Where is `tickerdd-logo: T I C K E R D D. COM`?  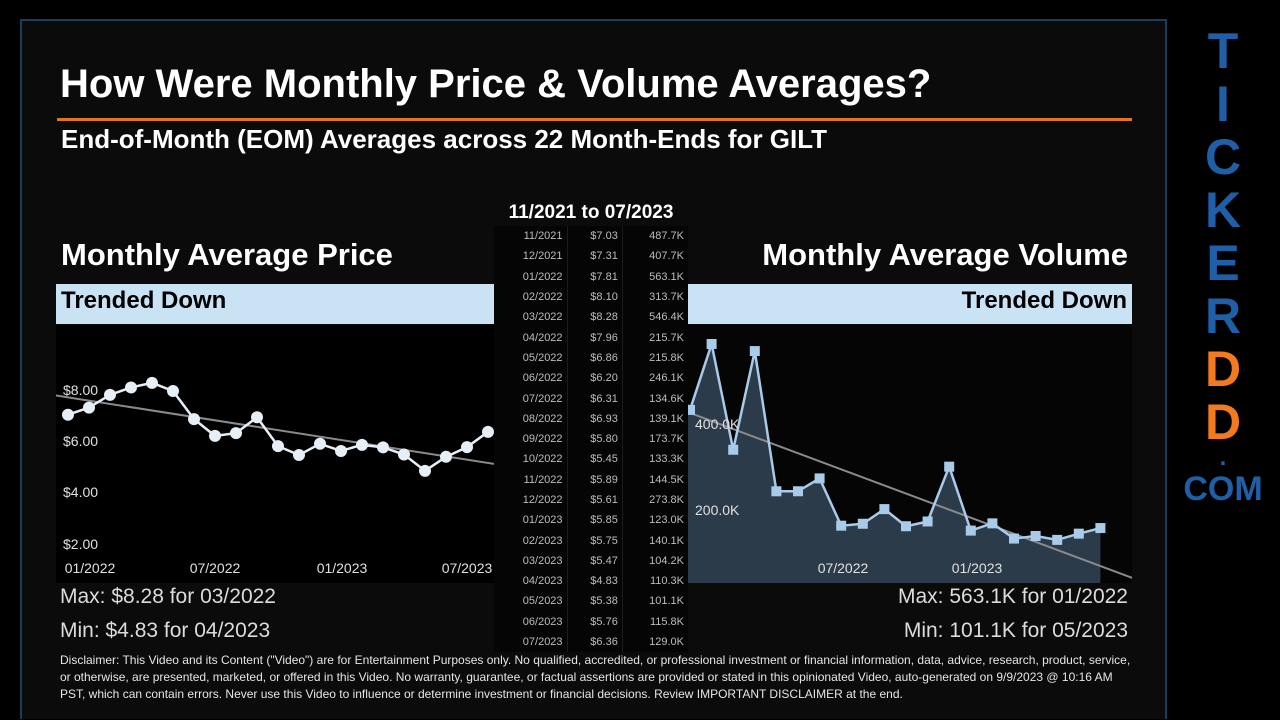 tickerdd-logo: T I C K E R D D. COM is located at coordinates (1223, 268).